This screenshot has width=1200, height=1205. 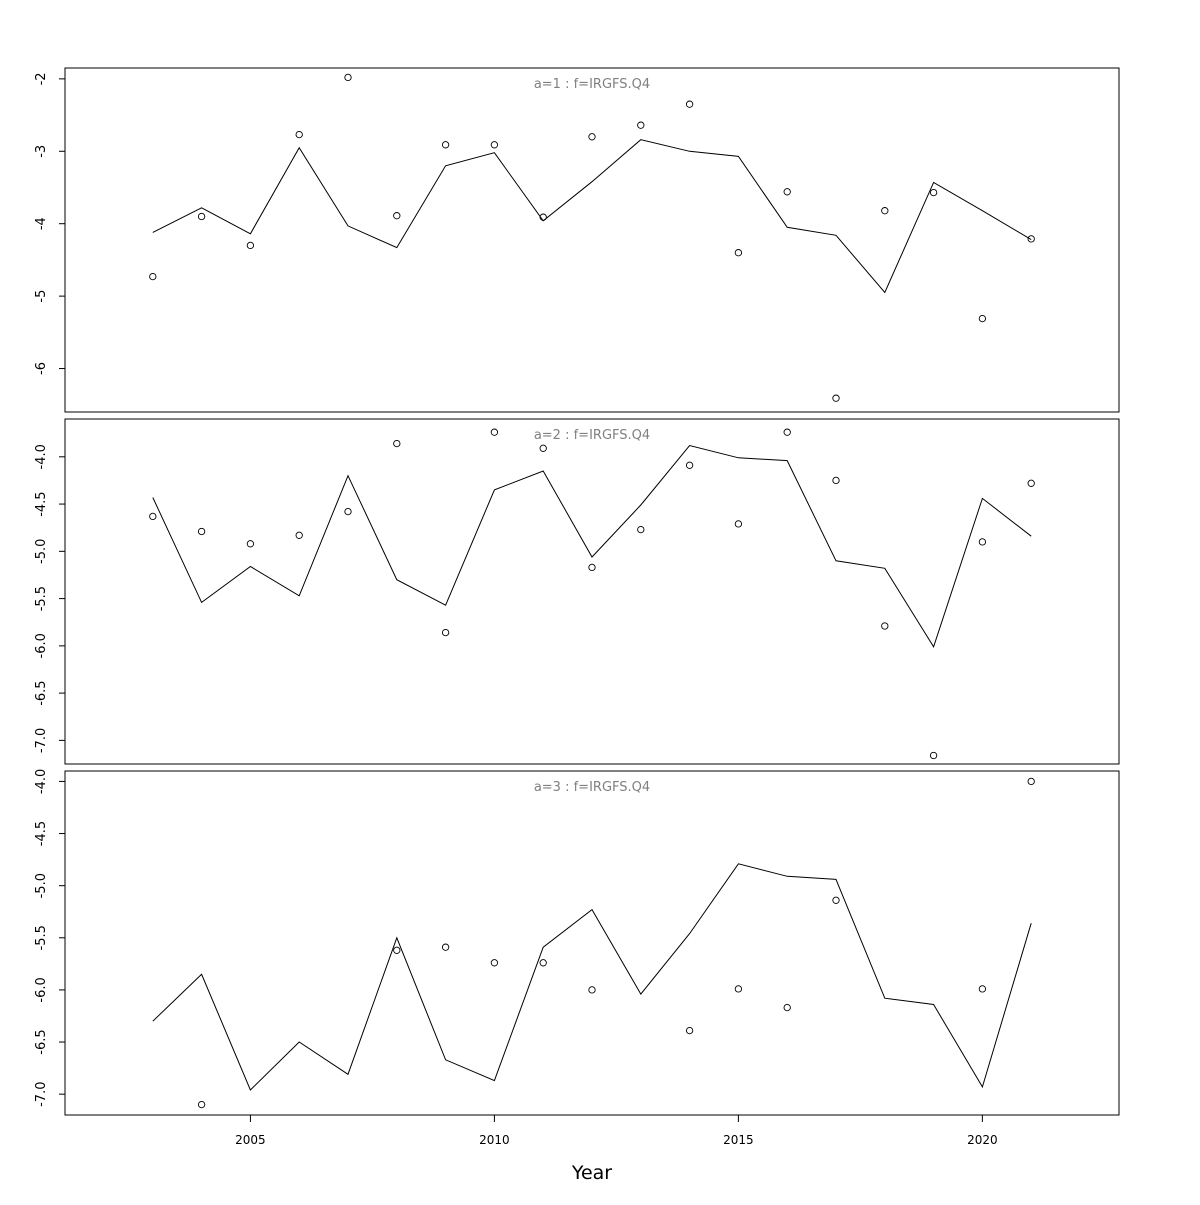 I want to click on y-tick-label: -3, so click(x=41, y=151).